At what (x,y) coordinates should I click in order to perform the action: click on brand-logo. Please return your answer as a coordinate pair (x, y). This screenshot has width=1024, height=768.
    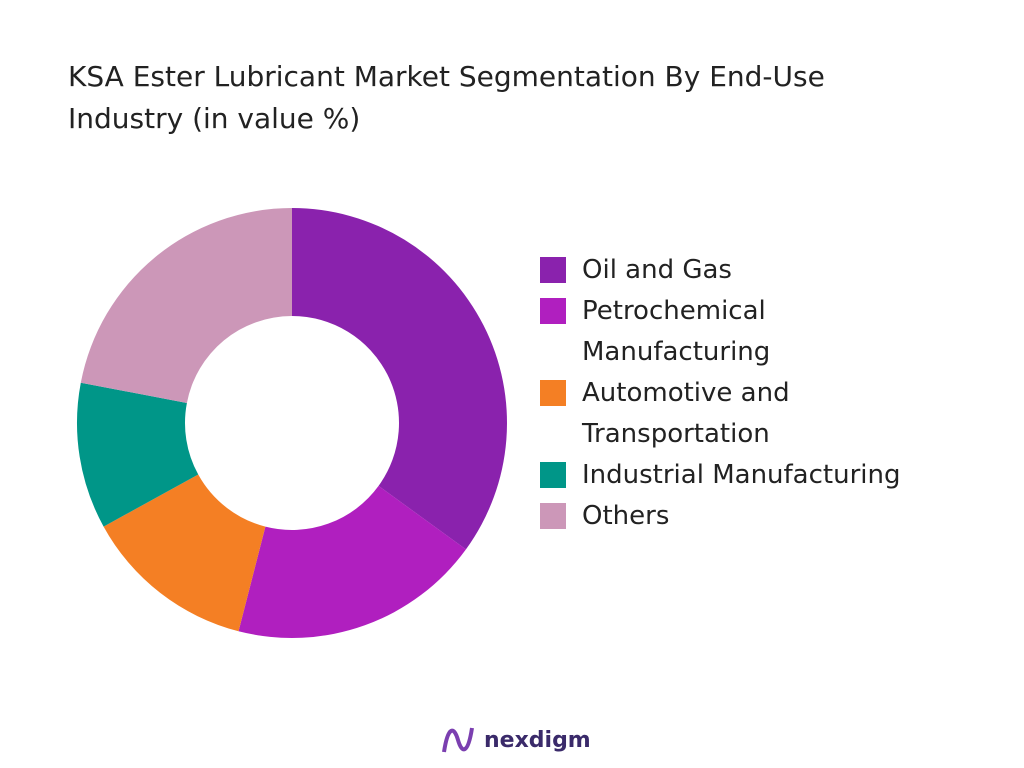
    Looking at the image, I should click on (458, 740).